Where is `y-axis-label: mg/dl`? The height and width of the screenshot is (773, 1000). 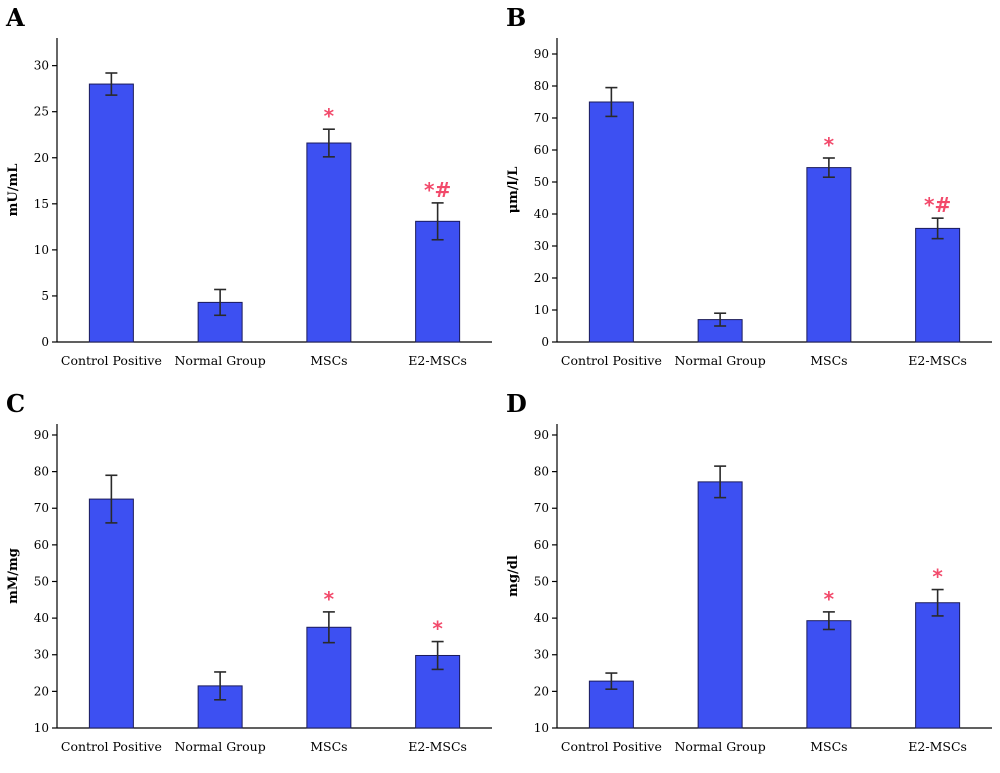
y-axis-label: mg/dl is located at coordinates (513, 576).